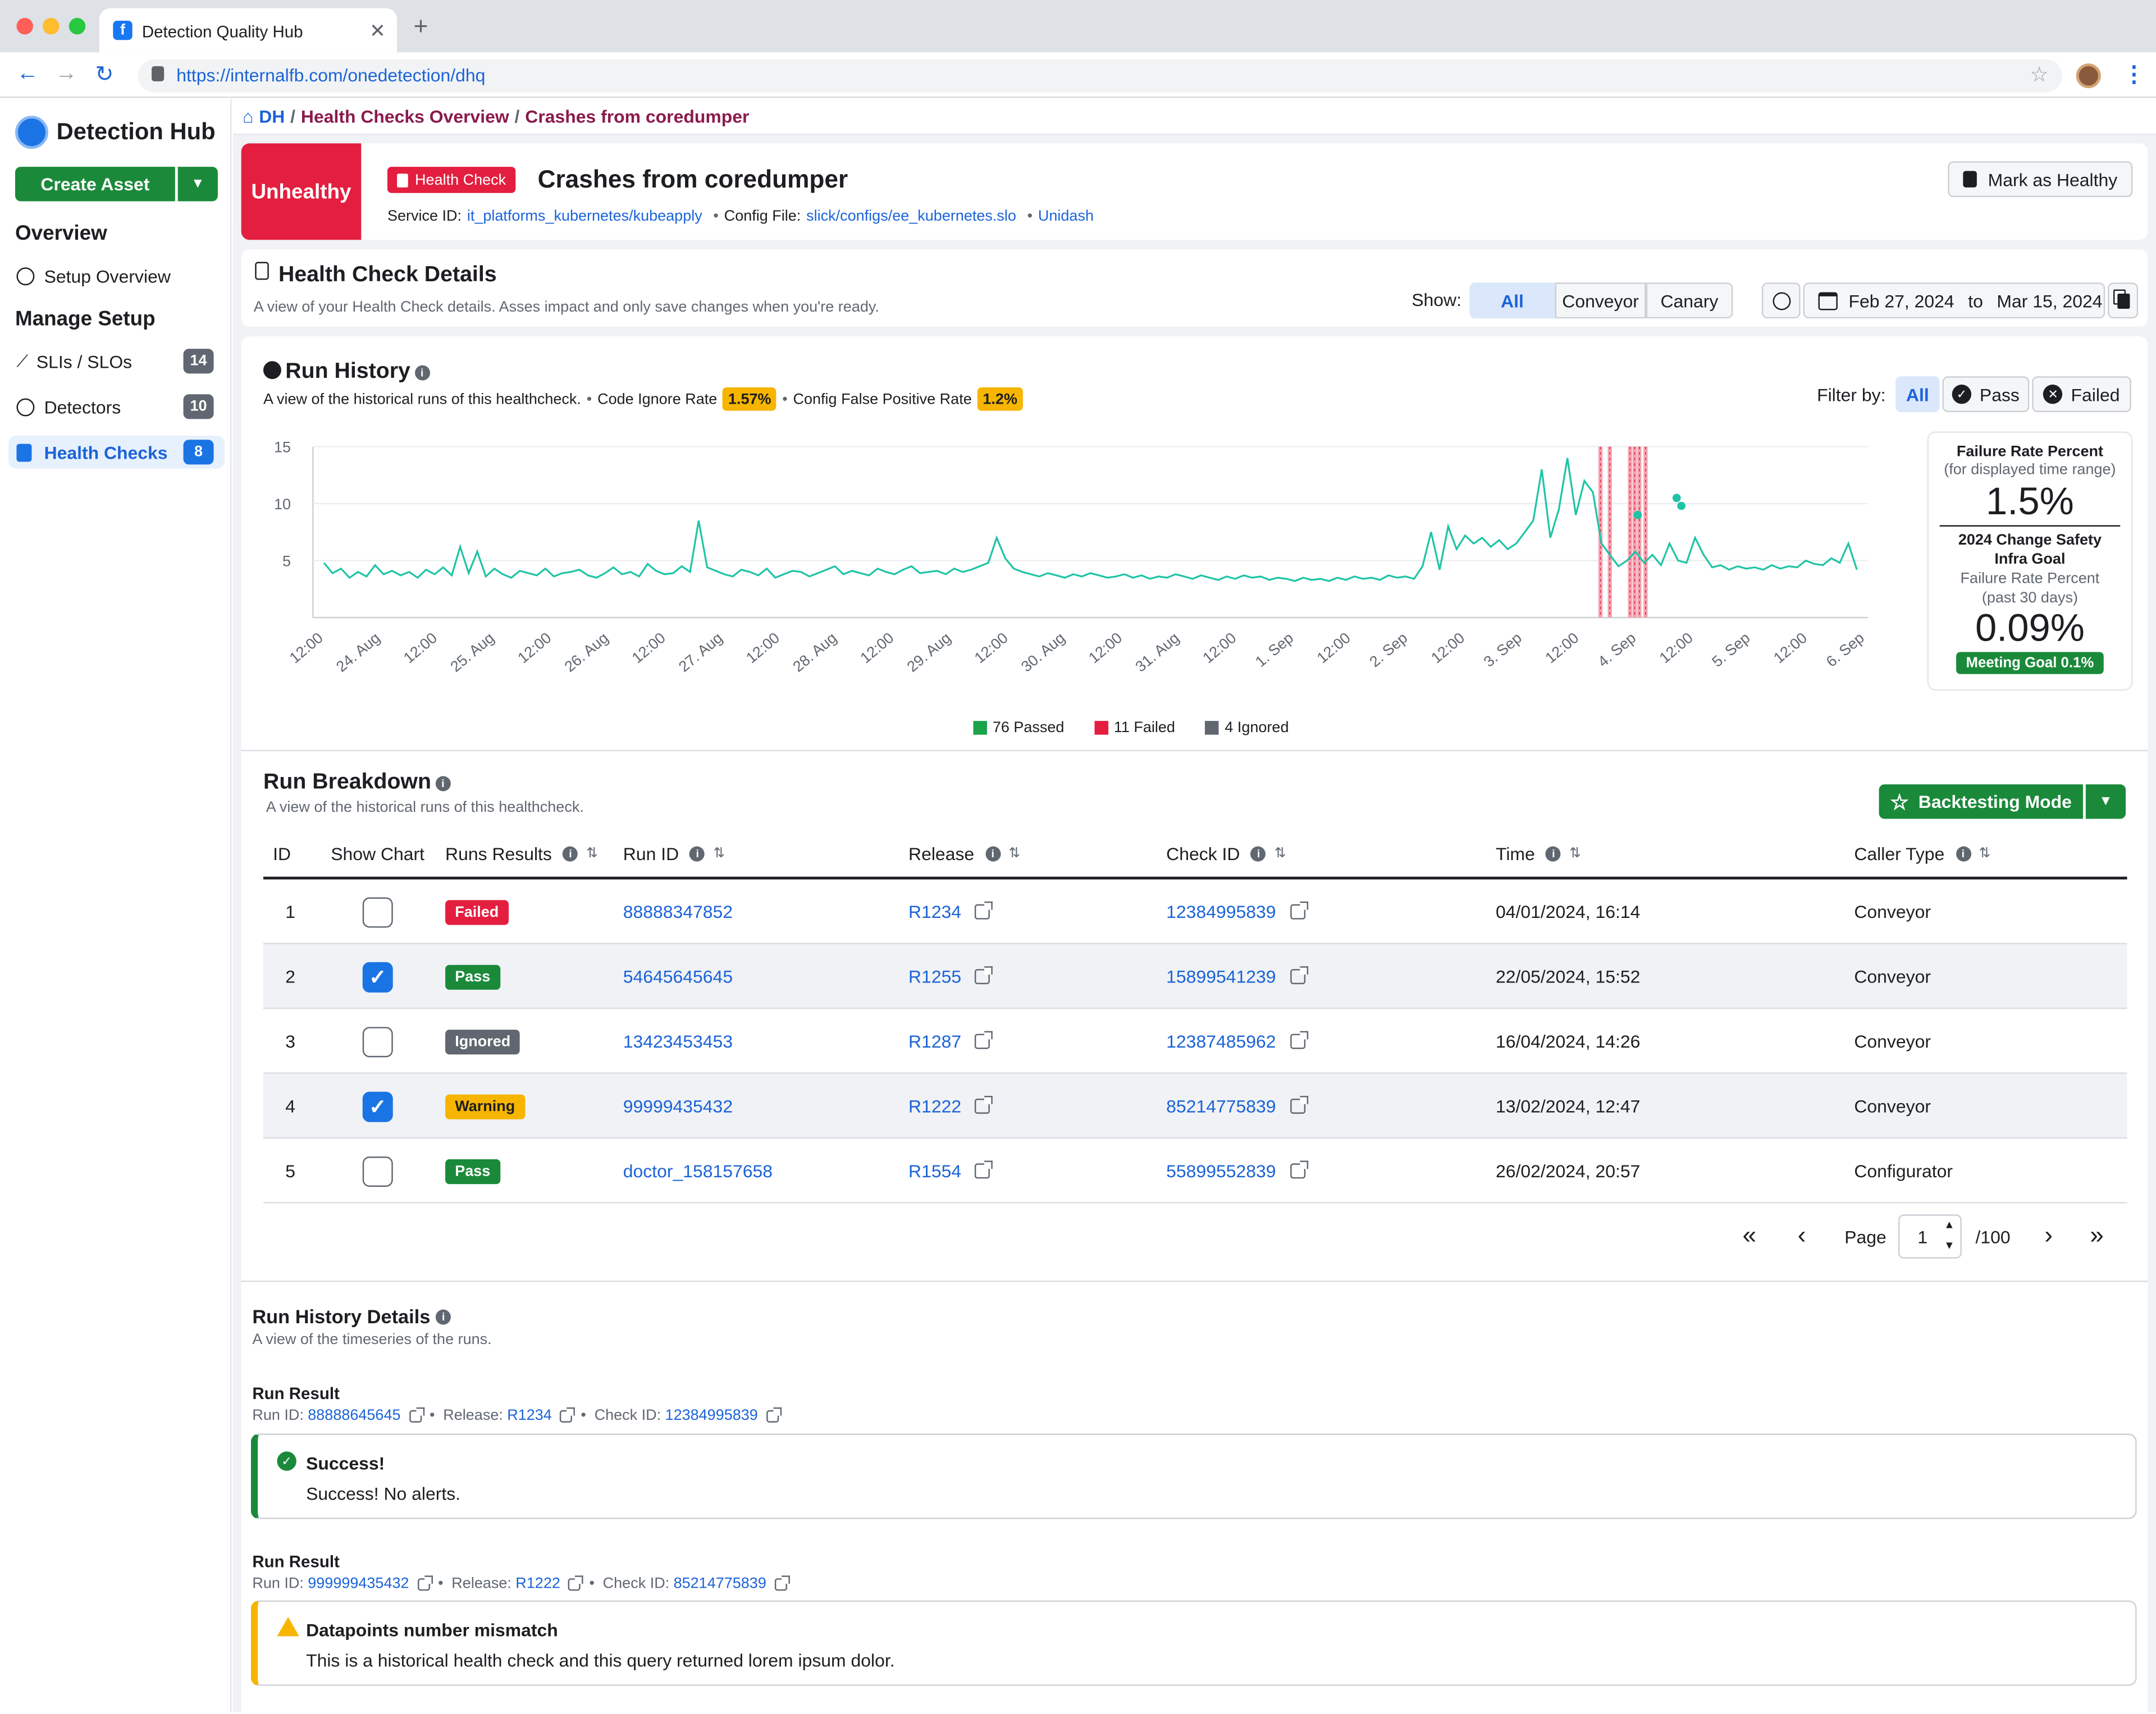 This screenshot has height=1714, width=2156. Describe the element at coordinates (698, 1171) in the screenshot. I see `run-id-link: doctor_158157658` at that location.